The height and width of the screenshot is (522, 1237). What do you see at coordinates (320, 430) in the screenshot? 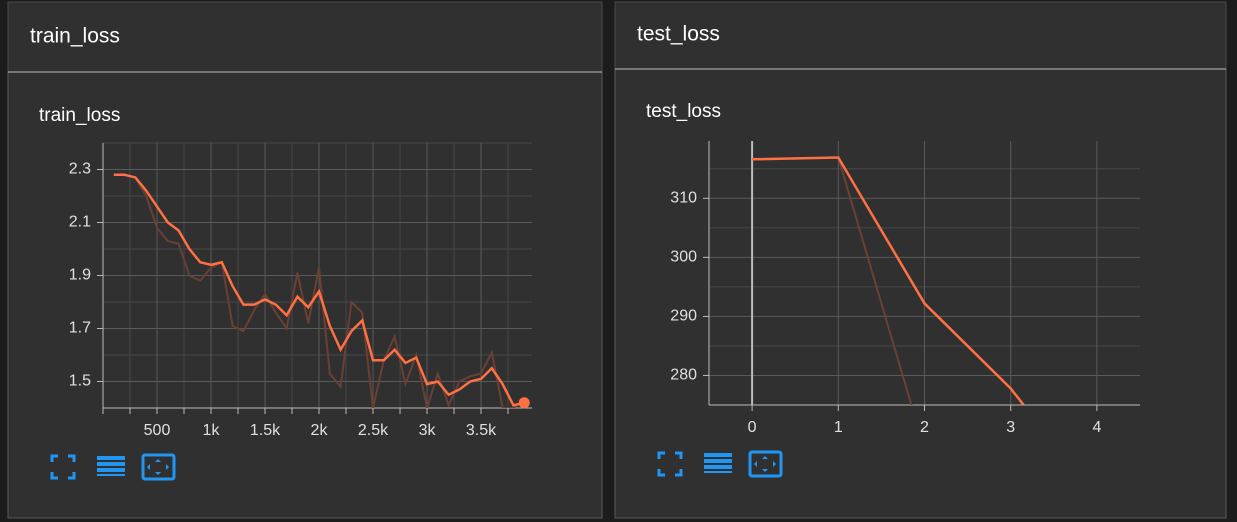
I see `x-tick-label: 2k` at bounding box center [320, 430].